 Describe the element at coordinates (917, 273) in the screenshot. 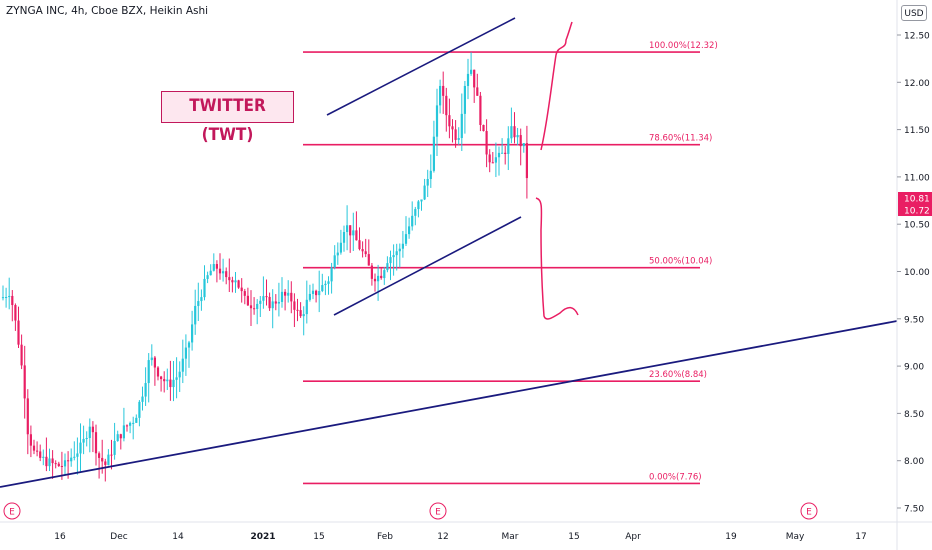

I see `y-tick-label: 10.00` at that location.